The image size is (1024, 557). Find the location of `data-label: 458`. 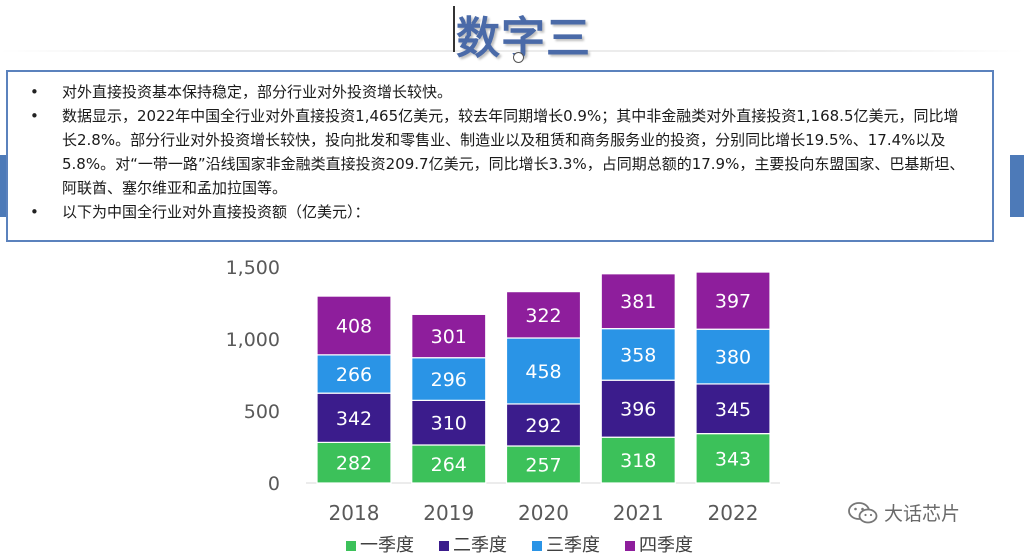

data-label: 458 is located at coordinates (543, 372).